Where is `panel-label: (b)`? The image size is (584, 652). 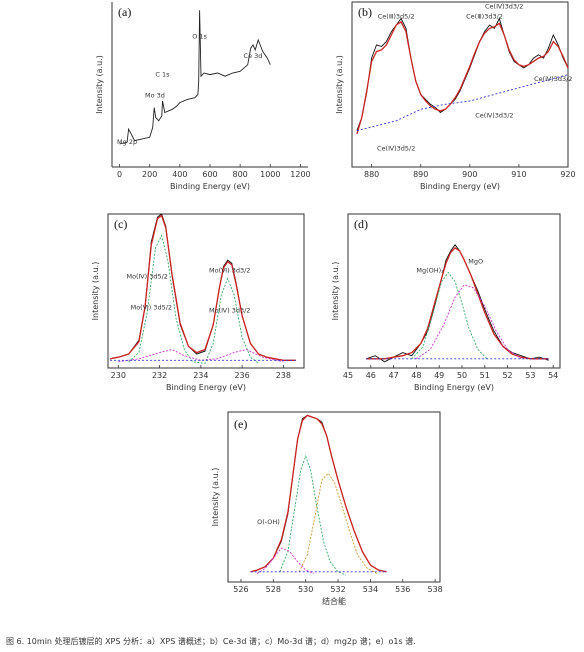 panel-label: (b) is located at coordinates (365, 12).